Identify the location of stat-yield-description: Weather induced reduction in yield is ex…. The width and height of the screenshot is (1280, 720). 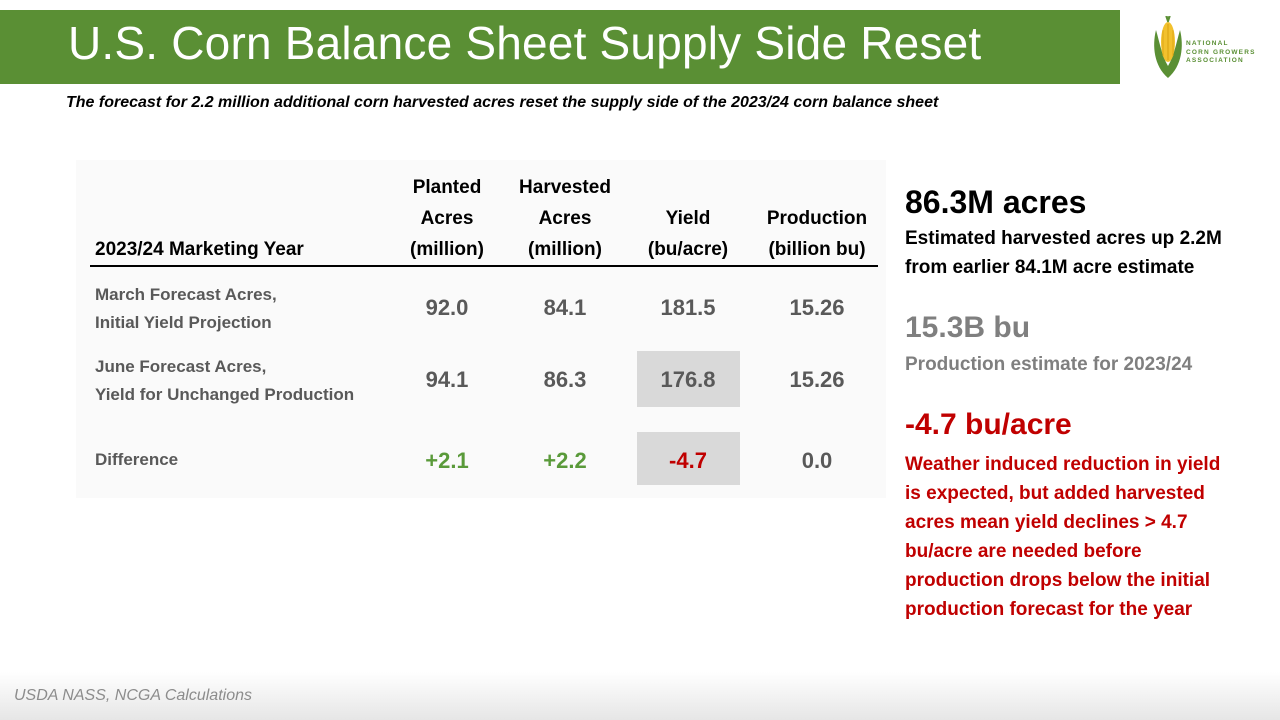
(1062, 537).